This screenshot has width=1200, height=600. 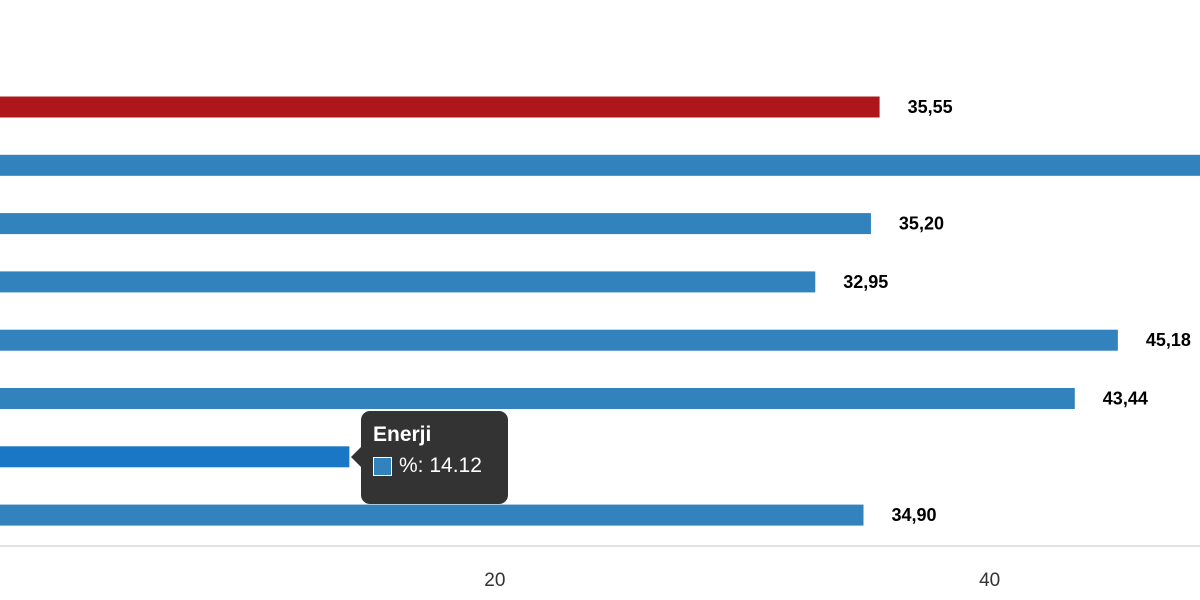 What do you see at coordinates (989, 580) in the screenshot?
I see `x-tick-label: 40` at bounding box center [989, 580].